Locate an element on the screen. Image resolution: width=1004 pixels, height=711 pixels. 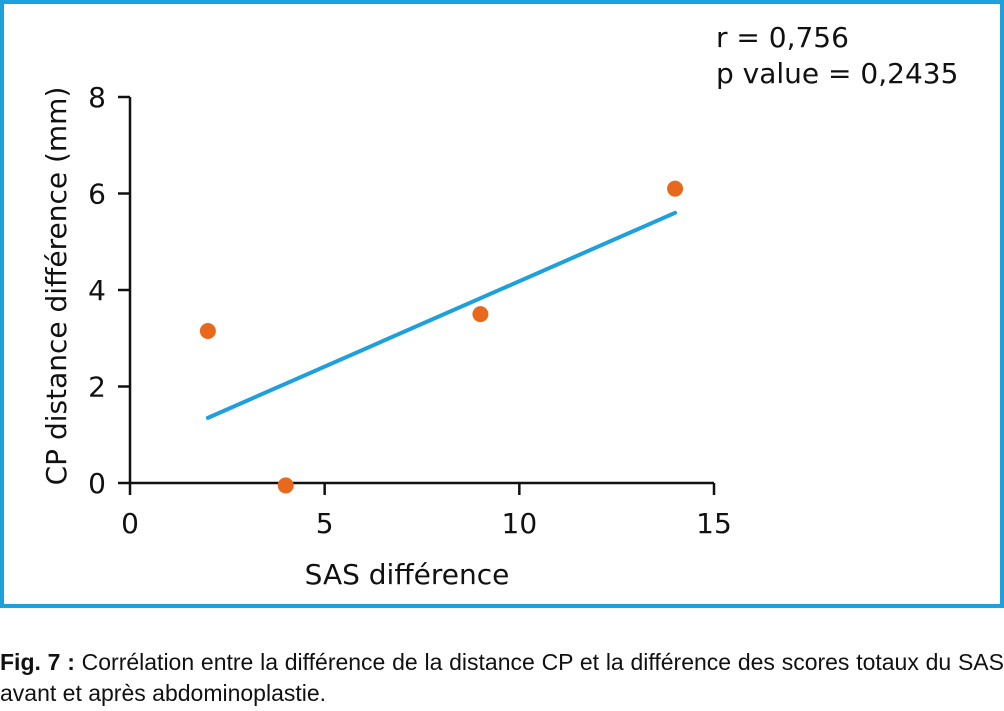
y-tick-label: 2 is located at coordinates (97, 387).